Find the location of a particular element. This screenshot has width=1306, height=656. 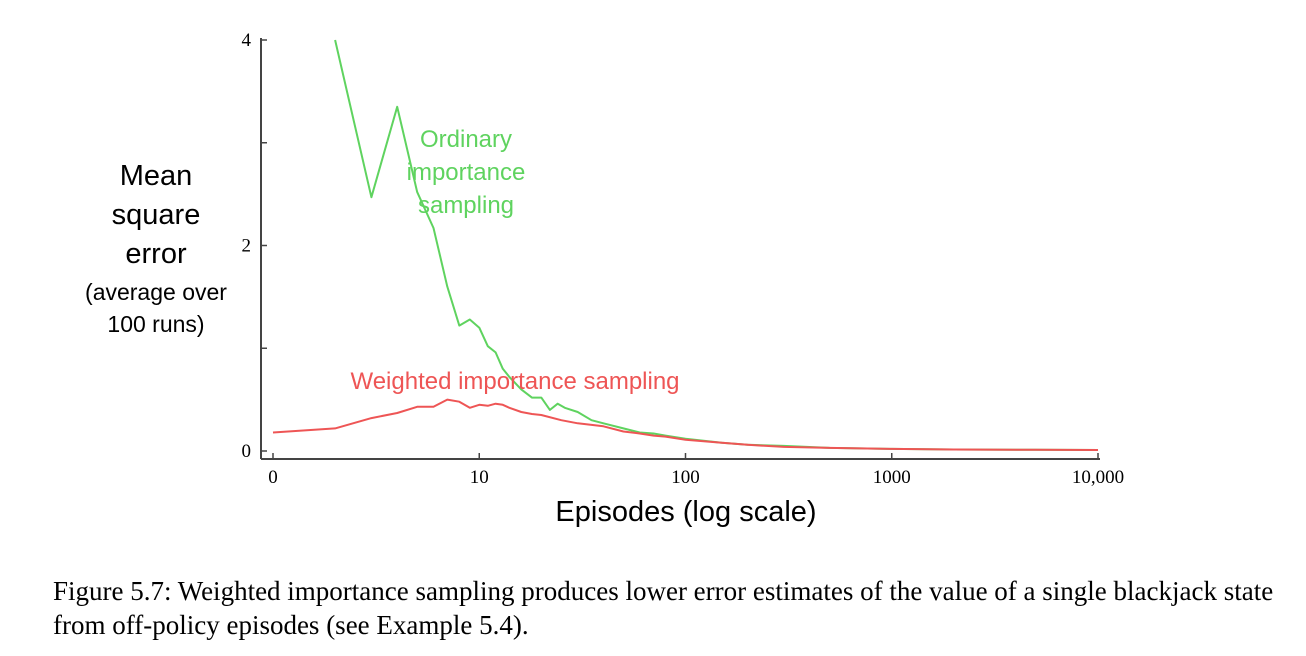

y-tick-label: 4 is located at coordinates (247, 40).